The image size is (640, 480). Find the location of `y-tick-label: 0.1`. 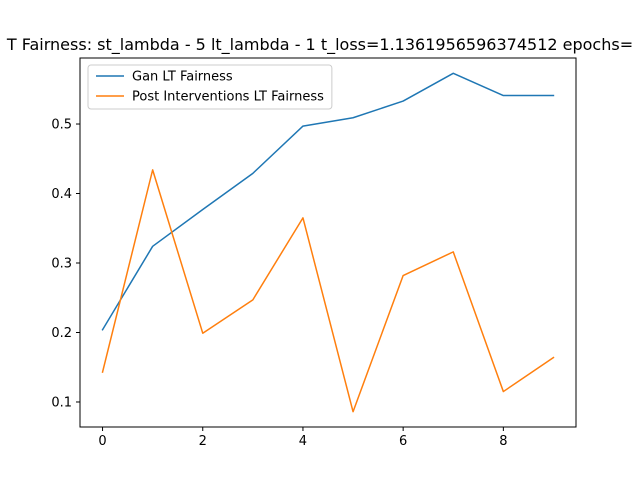

y-tick-label: 0.1 is located at coordinates (61, 402).